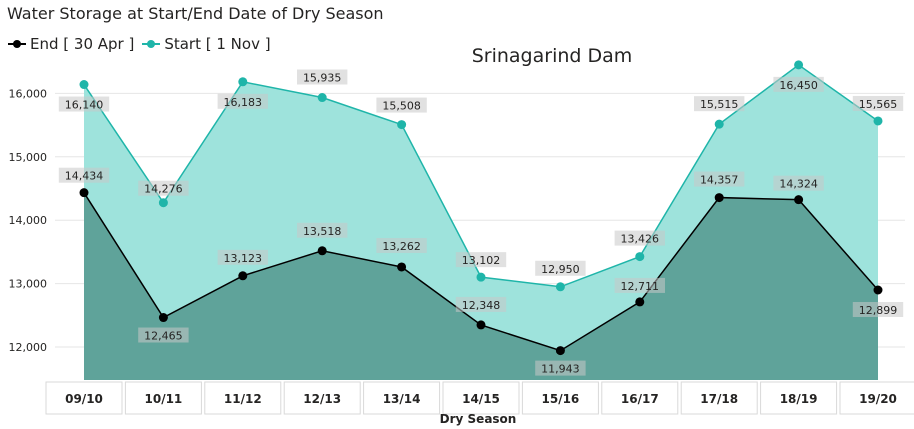 This screenshot has width=914, height=429. I want to click on start-data-label: 16,450, so click(798, 85).